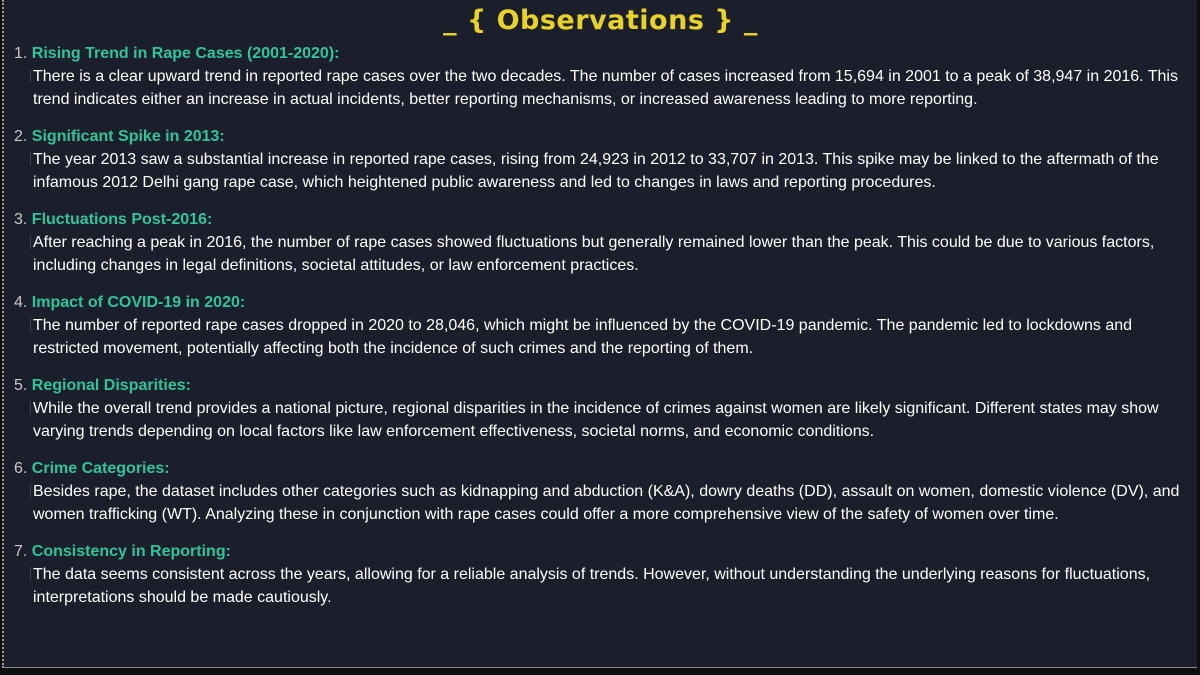 This screenshot has width=1200, height=675. What do you see at coordinates (598, 386) in the screenshot?
I see `observation-header: 5. Regional Disparities:` at bounding box center [598, 386].